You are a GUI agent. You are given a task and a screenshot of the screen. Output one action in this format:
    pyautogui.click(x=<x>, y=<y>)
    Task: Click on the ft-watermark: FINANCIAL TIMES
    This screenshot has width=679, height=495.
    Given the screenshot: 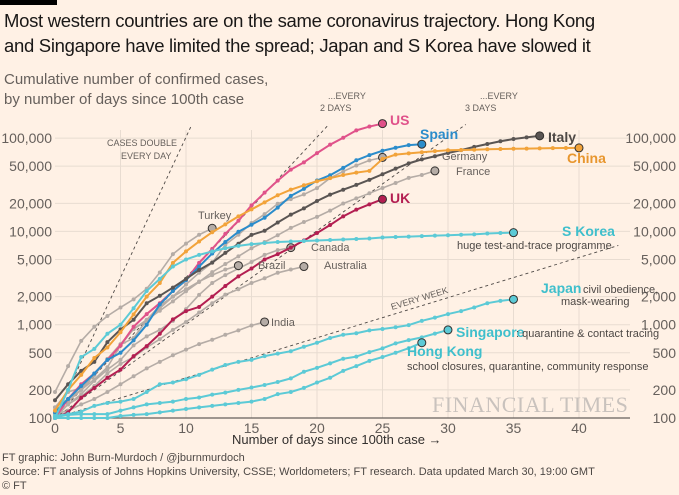 What is the action you would take?
    pyautogui.click(x=530, y=404)
    